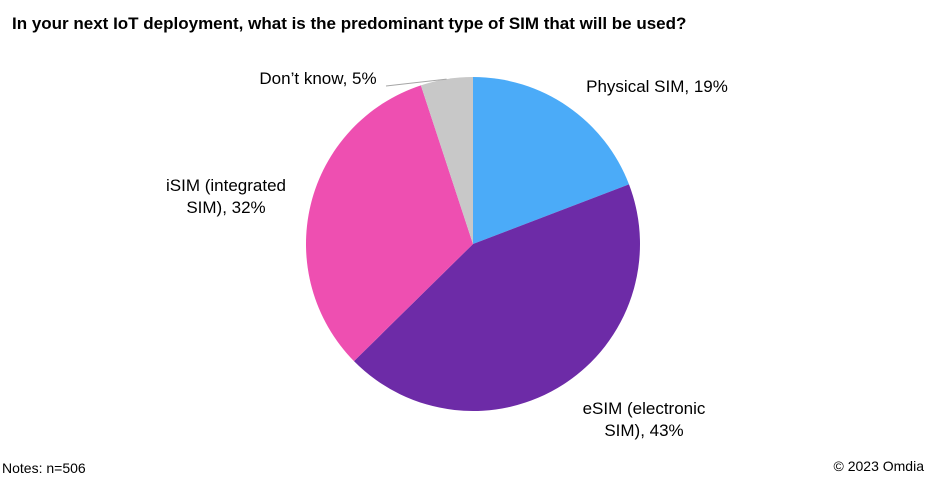 This screenshot has height=480, width=930. Describe the element at coordinates (644, 408) in the screenshot. I see `slice-label-line: eSIM (electronic` at that location.